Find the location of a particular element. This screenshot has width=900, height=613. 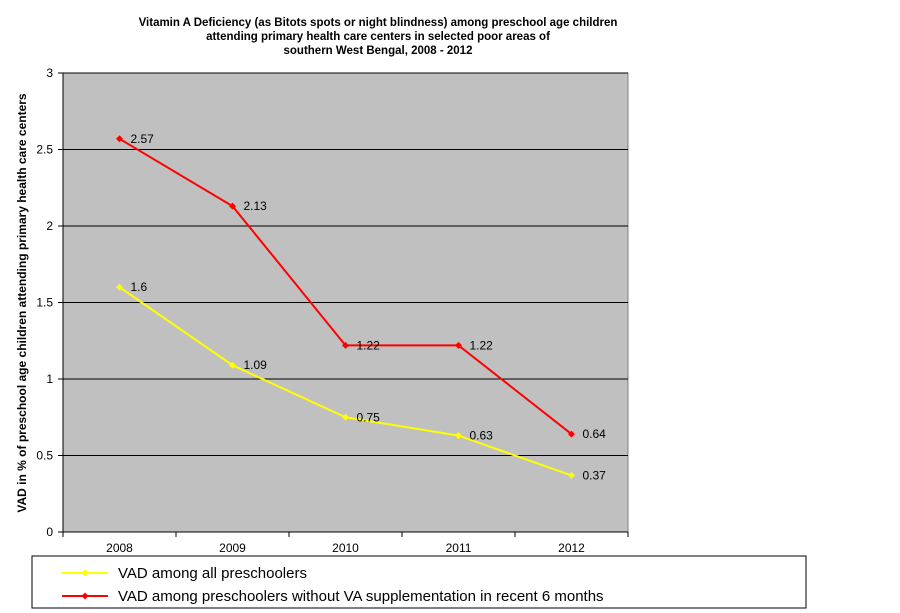

data-label: 2.13 is located at coordinates (256, 206).